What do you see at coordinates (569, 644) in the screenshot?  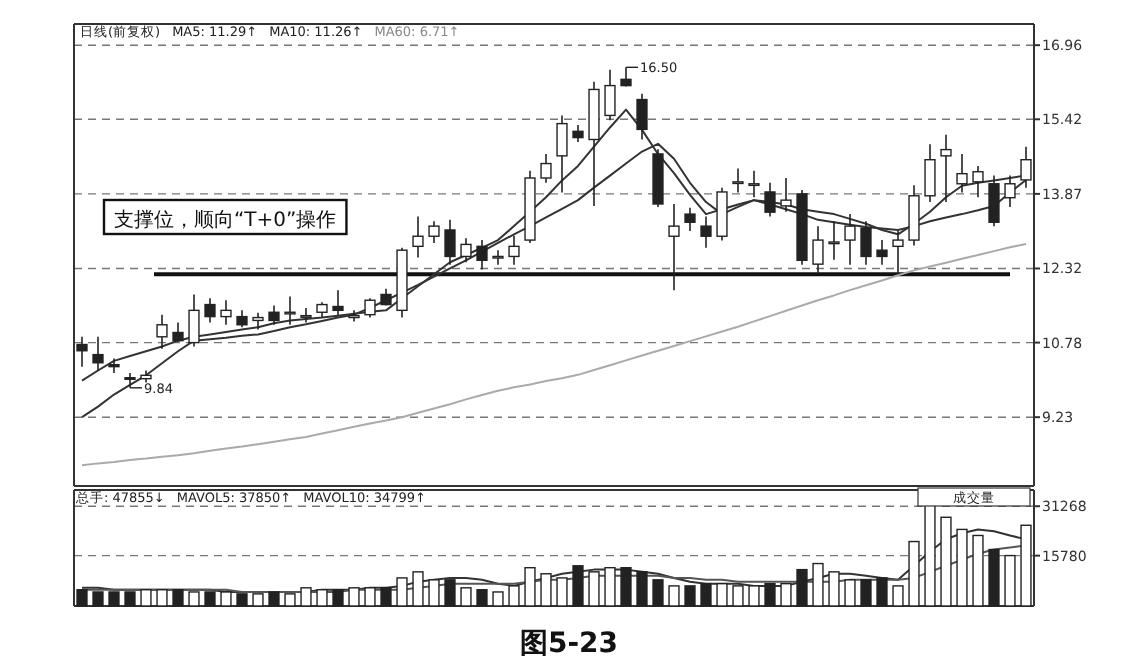 I see `text: 图5-23` at bounding box center [569, 644].